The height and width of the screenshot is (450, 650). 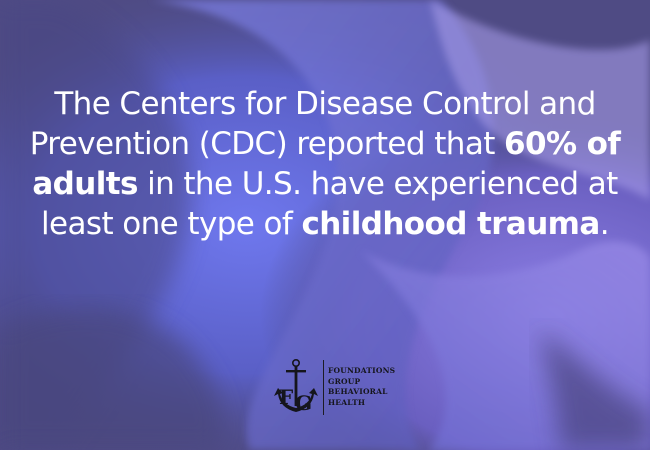 I want to click on logo-line-2: GROUP, so click(x=344, y=381).